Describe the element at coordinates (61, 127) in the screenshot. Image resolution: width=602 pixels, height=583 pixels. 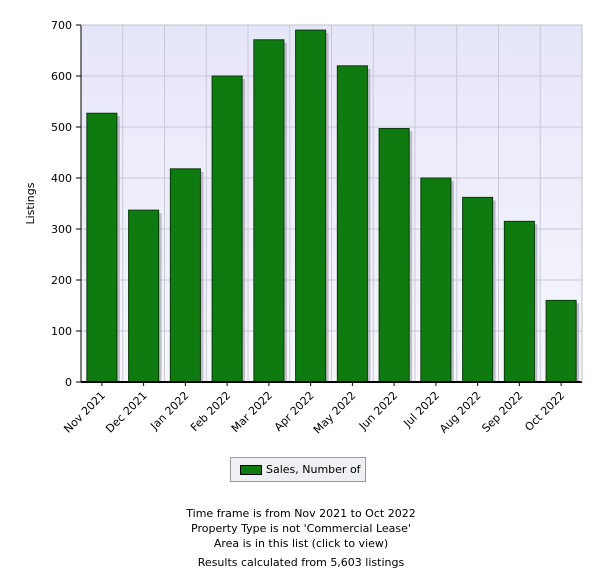
I see `y-tick-label: 500` at that location.